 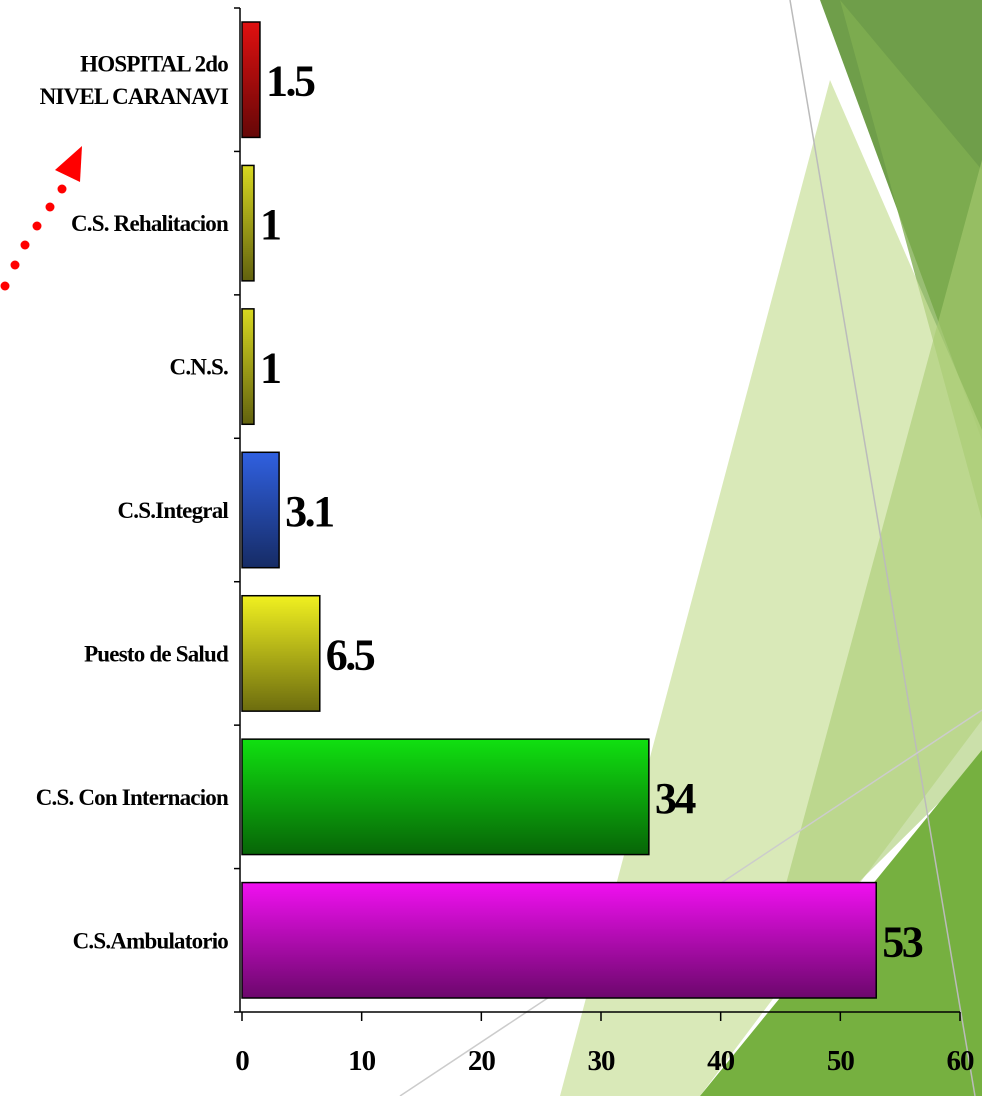 What do you see at coordinates (156, 653) in the screenshot?
I see `y-tick-label: Puesto de Salud` at bounding box center [156, 653].